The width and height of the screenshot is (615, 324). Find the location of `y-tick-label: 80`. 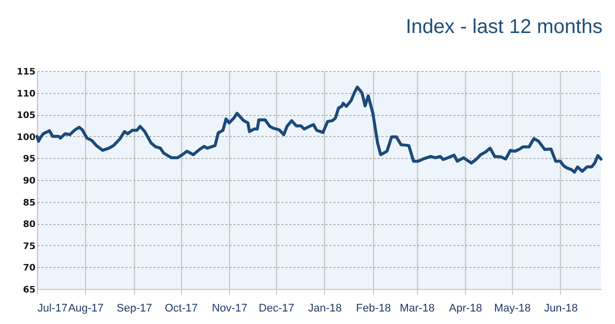

y-tick-label: 80 is located at coordinates (29, 225).